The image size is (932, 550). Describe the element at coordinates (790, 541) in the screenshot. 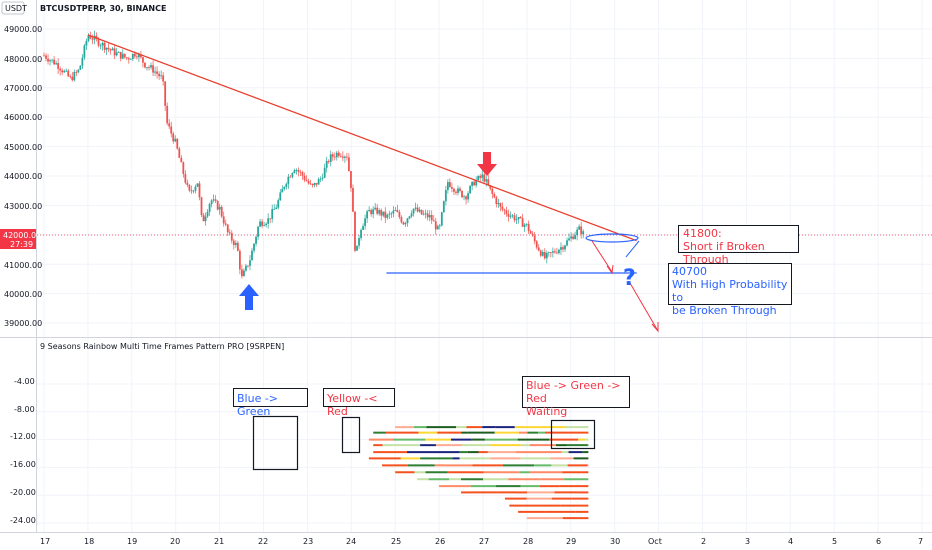

I see `time-tick: 4` at that location.